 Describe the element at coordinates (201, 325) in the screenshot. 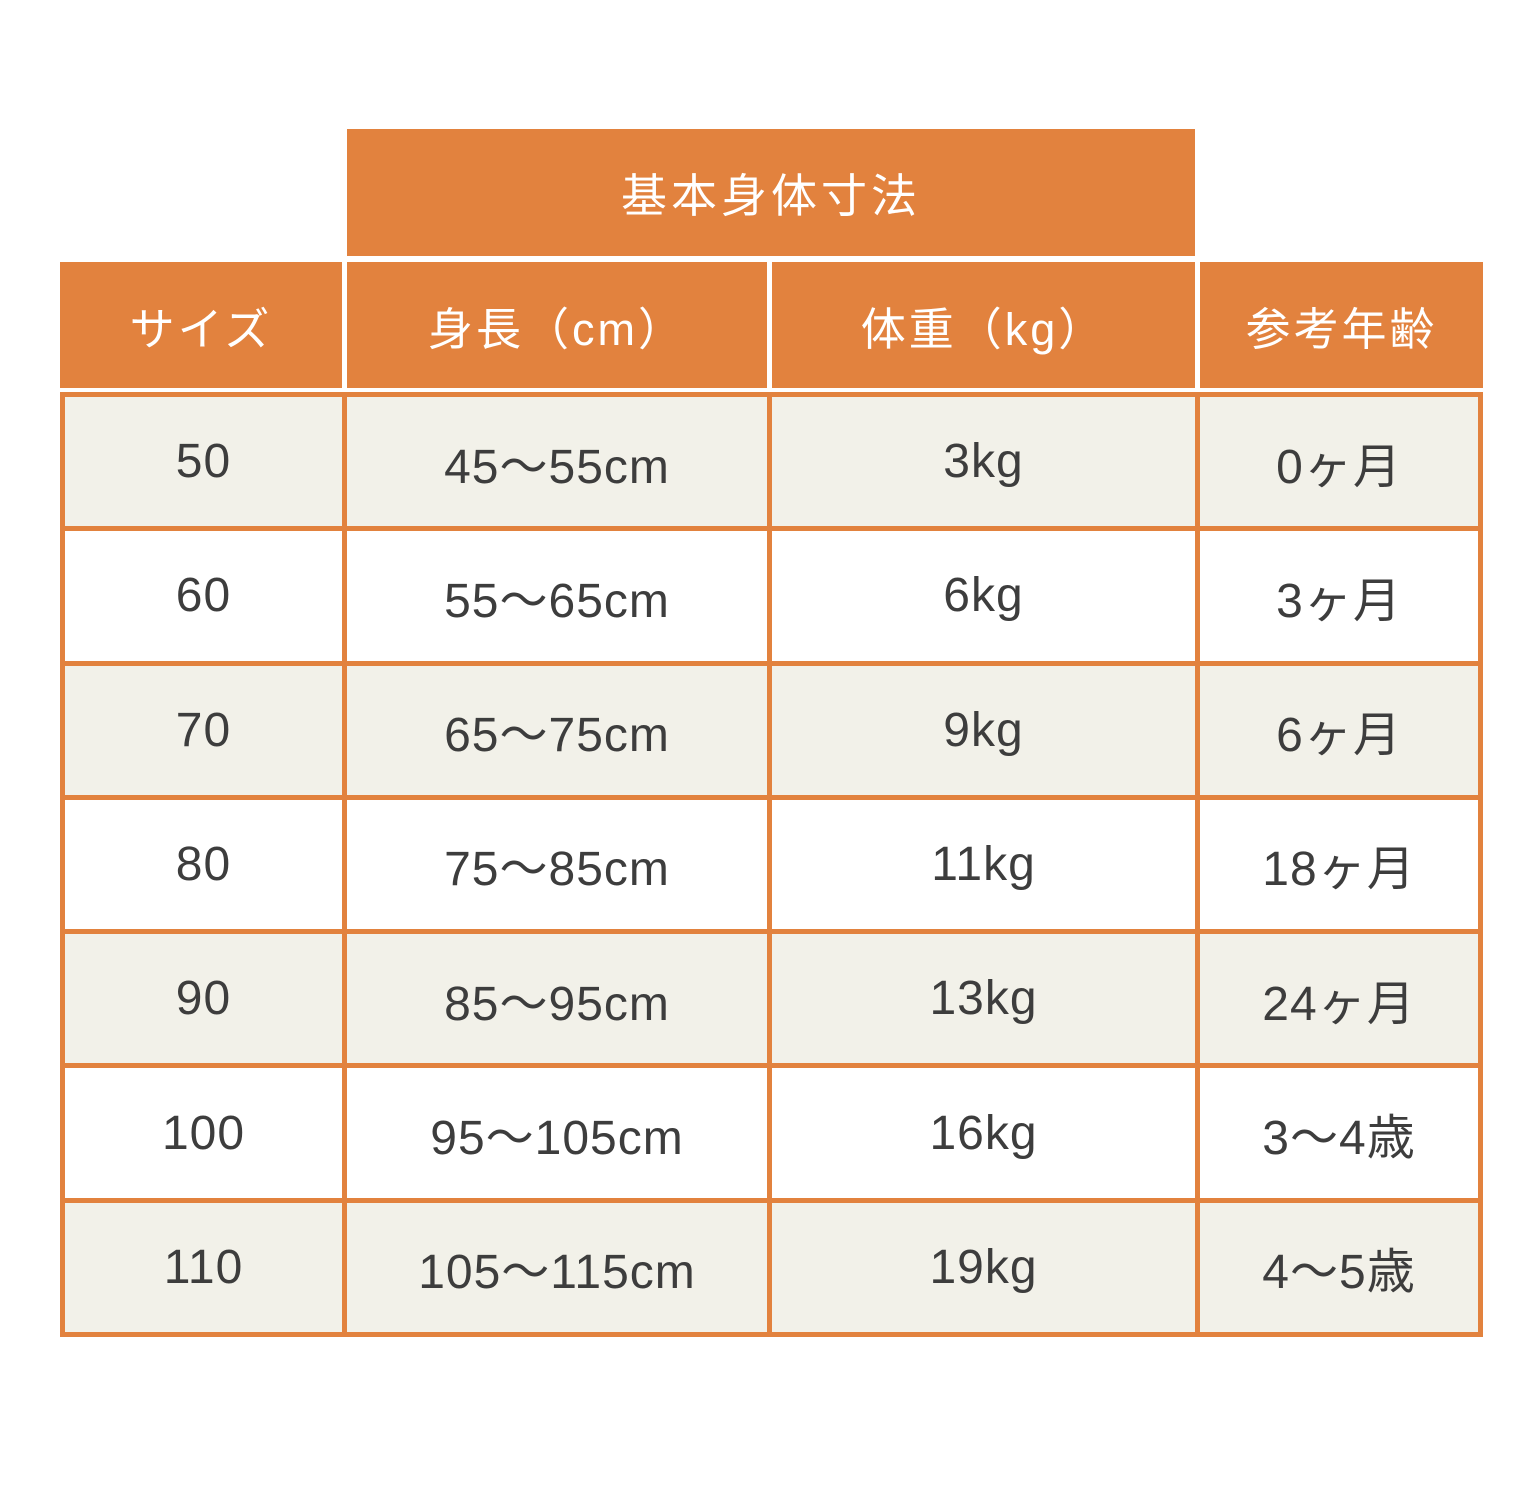

I see `column-header-size: サイズ` at that location.